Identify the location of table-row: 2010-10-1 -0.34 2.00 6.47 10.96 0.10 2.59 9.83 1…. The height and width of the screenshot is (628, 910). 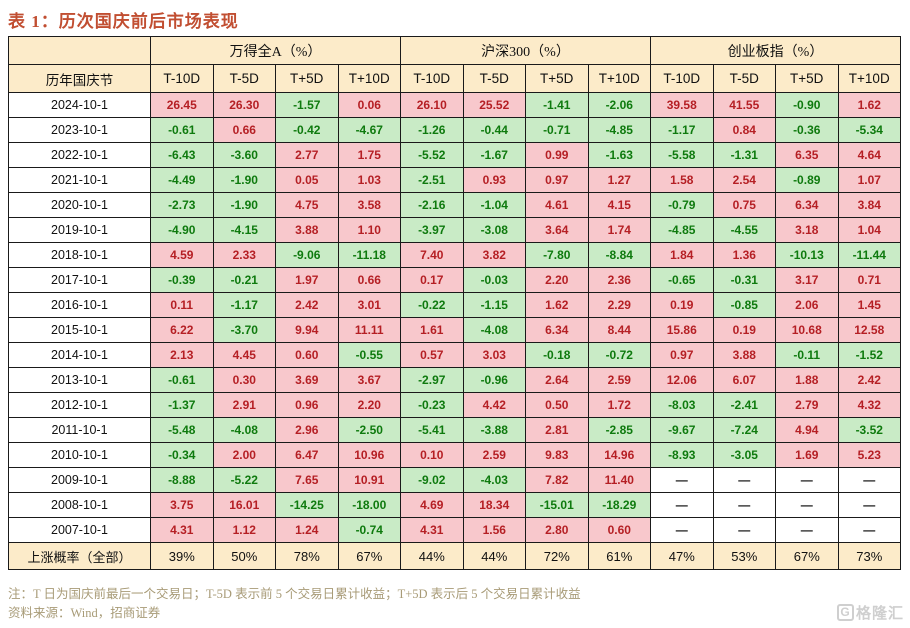
(454, 455).